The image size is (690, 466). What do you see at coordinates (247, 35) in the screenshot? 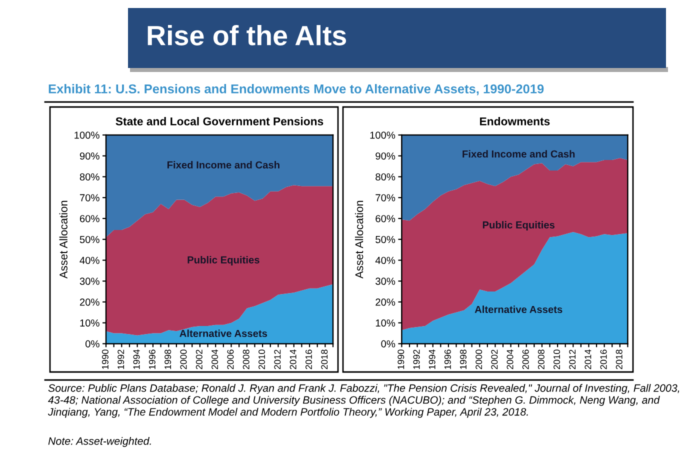
I see `text: Rise of the Alts` at bounding box center [247, 35].